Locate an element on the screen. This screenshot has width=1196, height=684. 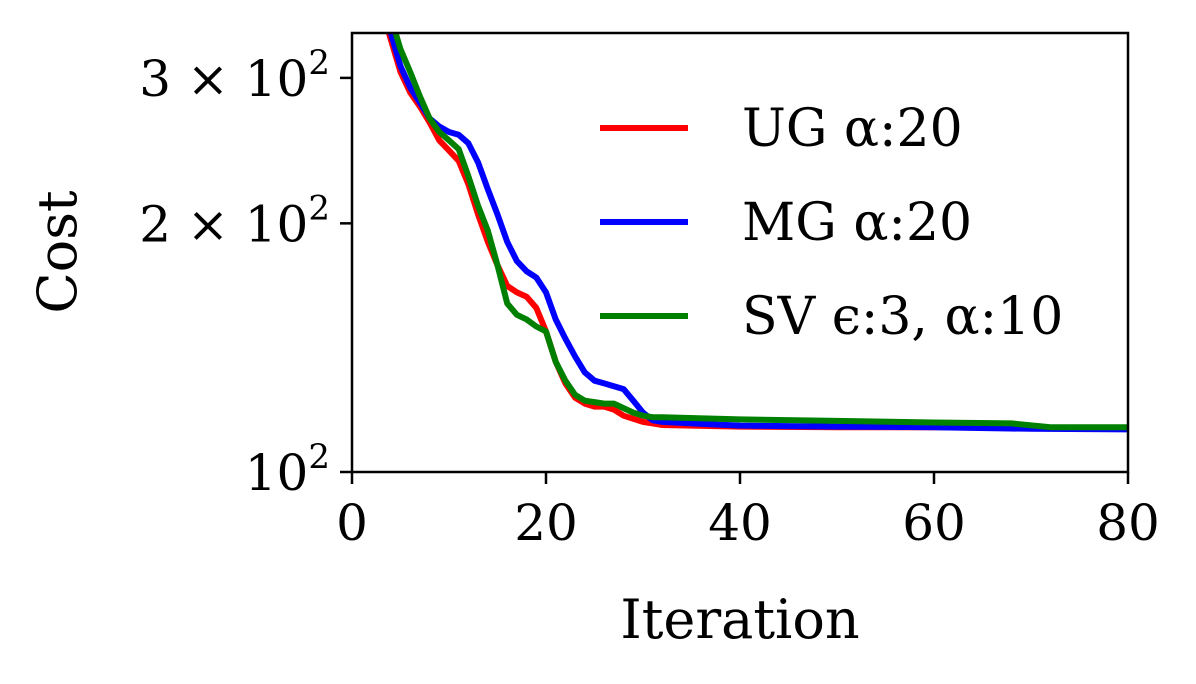
y-tick-label-2: 3 × 10² is located at coordinates (234, 75).